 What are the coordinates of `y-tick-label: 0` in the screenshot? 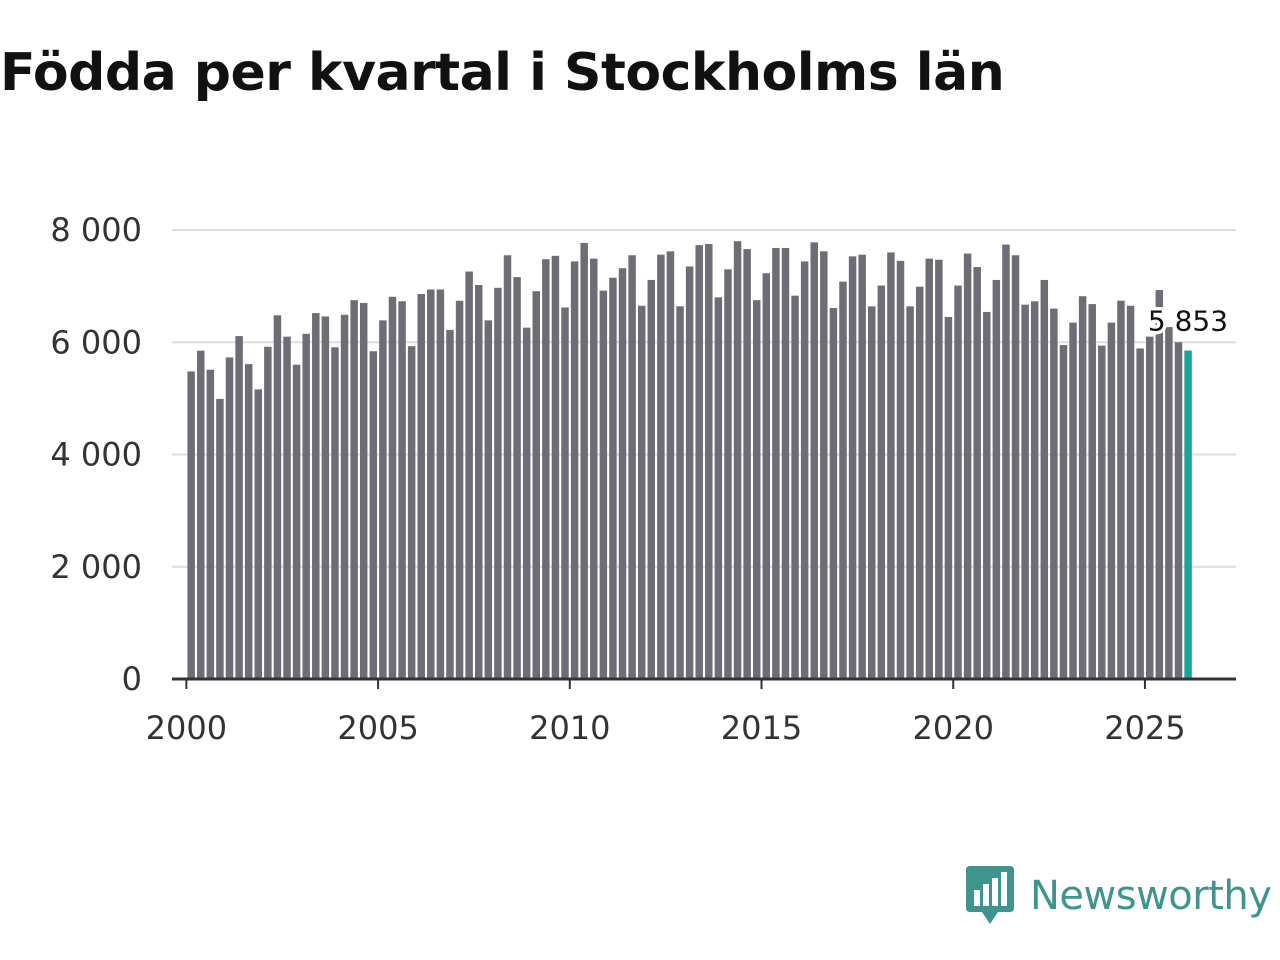 It's located at (132, 679).